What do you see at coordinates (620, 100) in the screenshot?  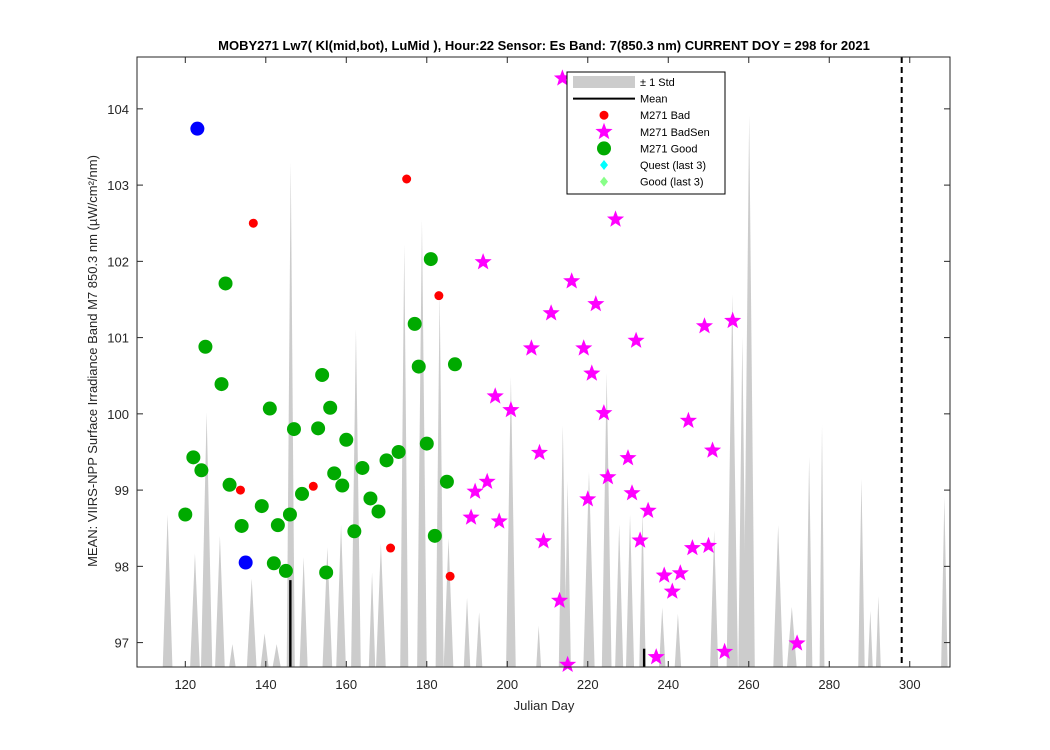 I see `legend-item-1: Mean` at bounding box center [620, 100].